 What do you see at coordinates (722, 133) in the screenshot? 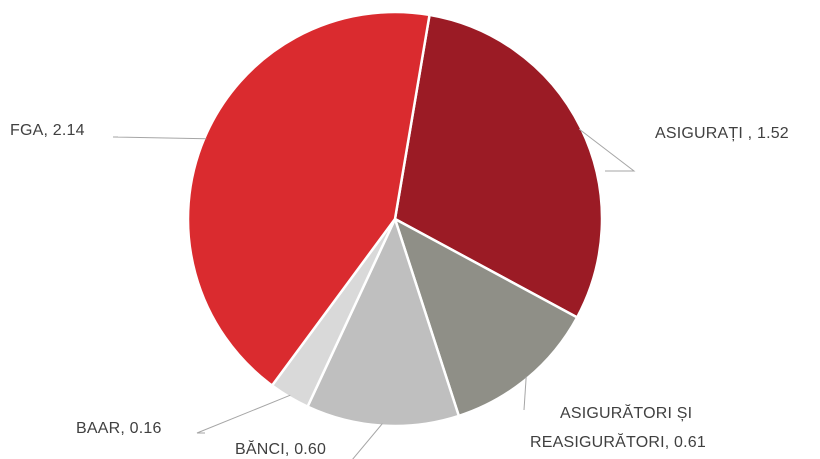
I see `data-label: ASIGURAȚI , 1.52` at bounding box center [722, 133].